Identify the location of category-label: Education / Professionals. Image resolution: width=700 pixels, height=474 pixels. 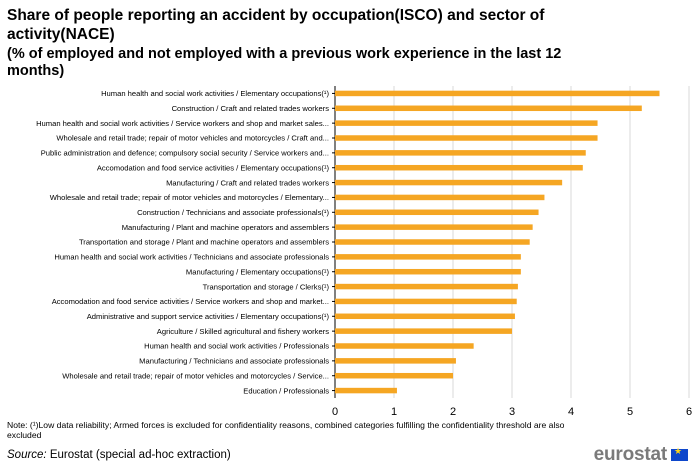
(286, 390).